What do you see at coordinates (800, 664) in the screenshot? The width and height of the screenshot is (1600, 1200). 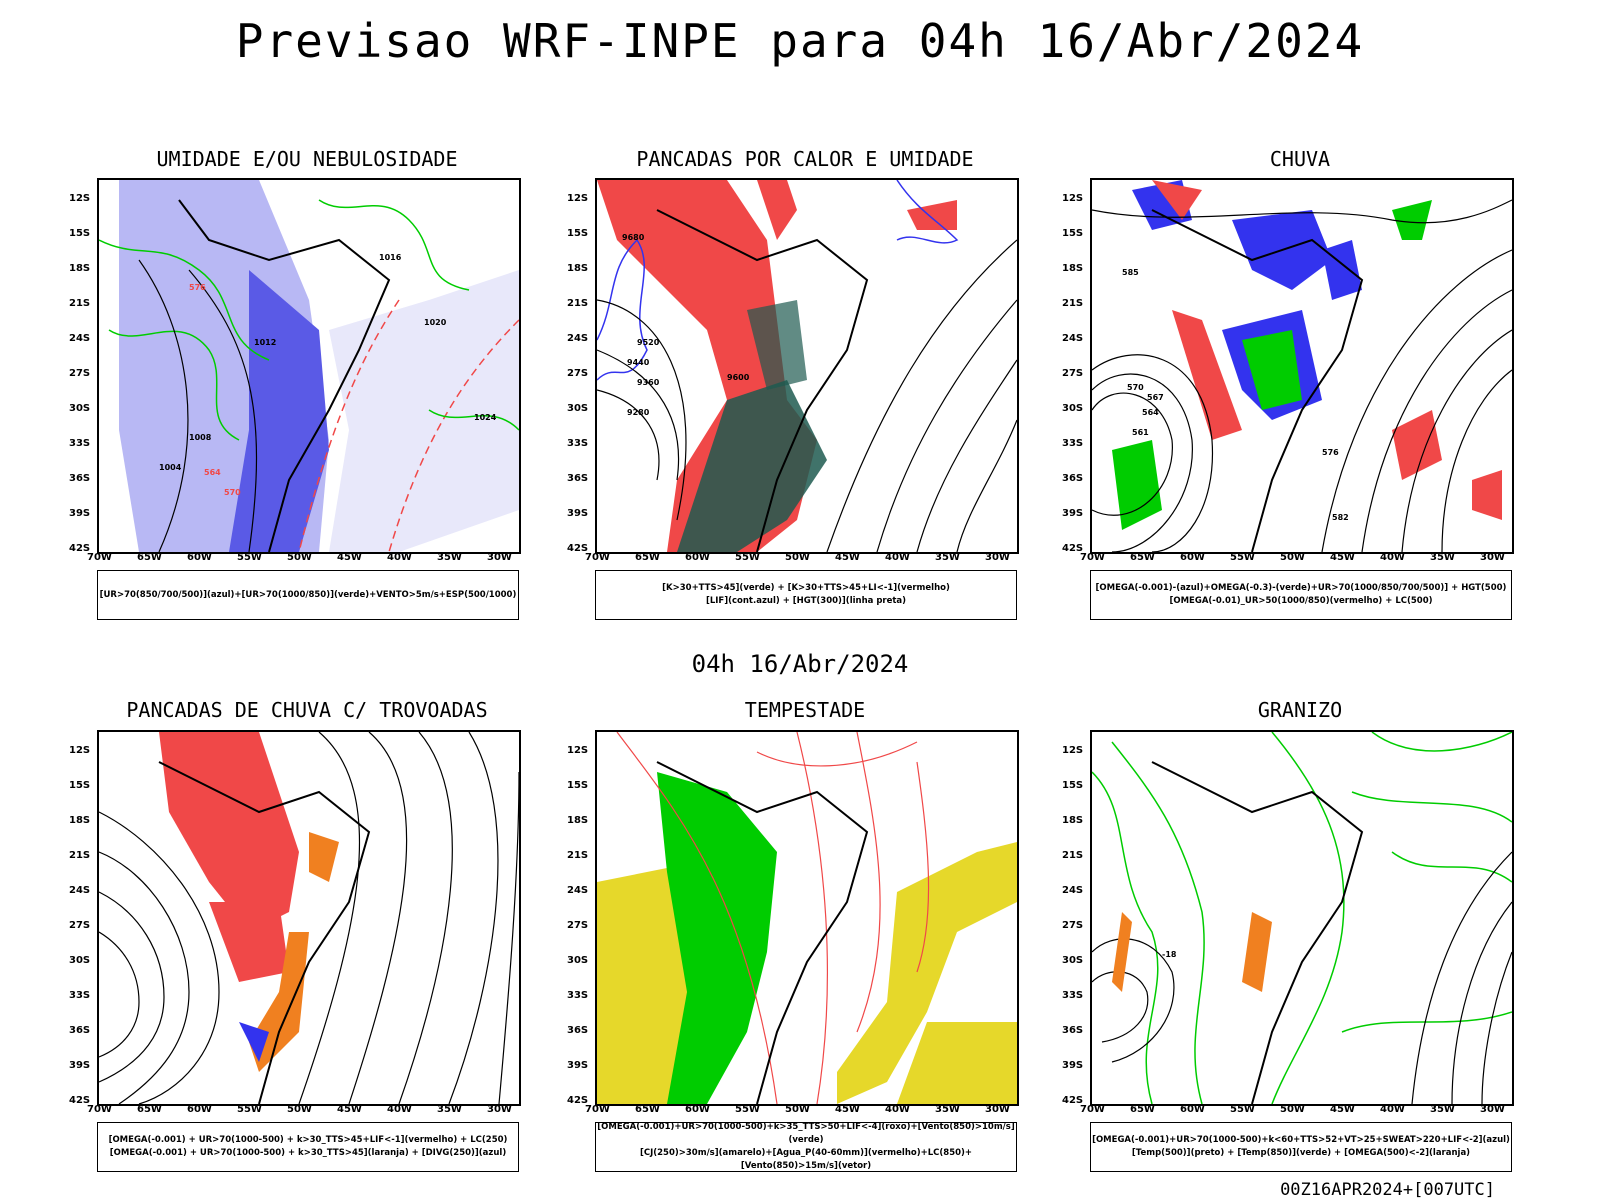 I see `valid-time-title: 04h 16/Abr/2024` at bounding box center [800, 664].